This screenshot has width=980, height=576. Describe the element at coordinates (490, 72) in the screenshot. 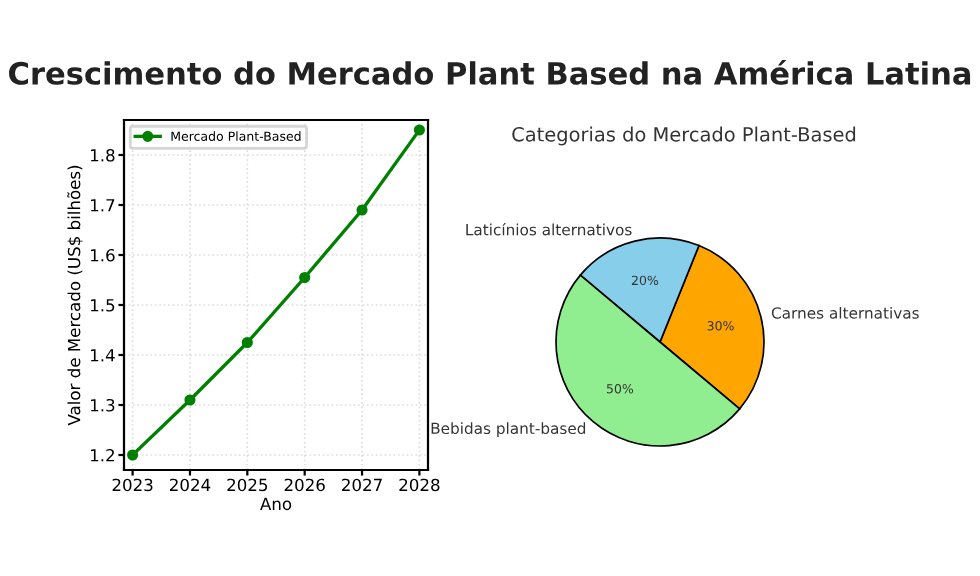

I see `text: Crescimento do Mercado Plant Based na América Latina` at that location.